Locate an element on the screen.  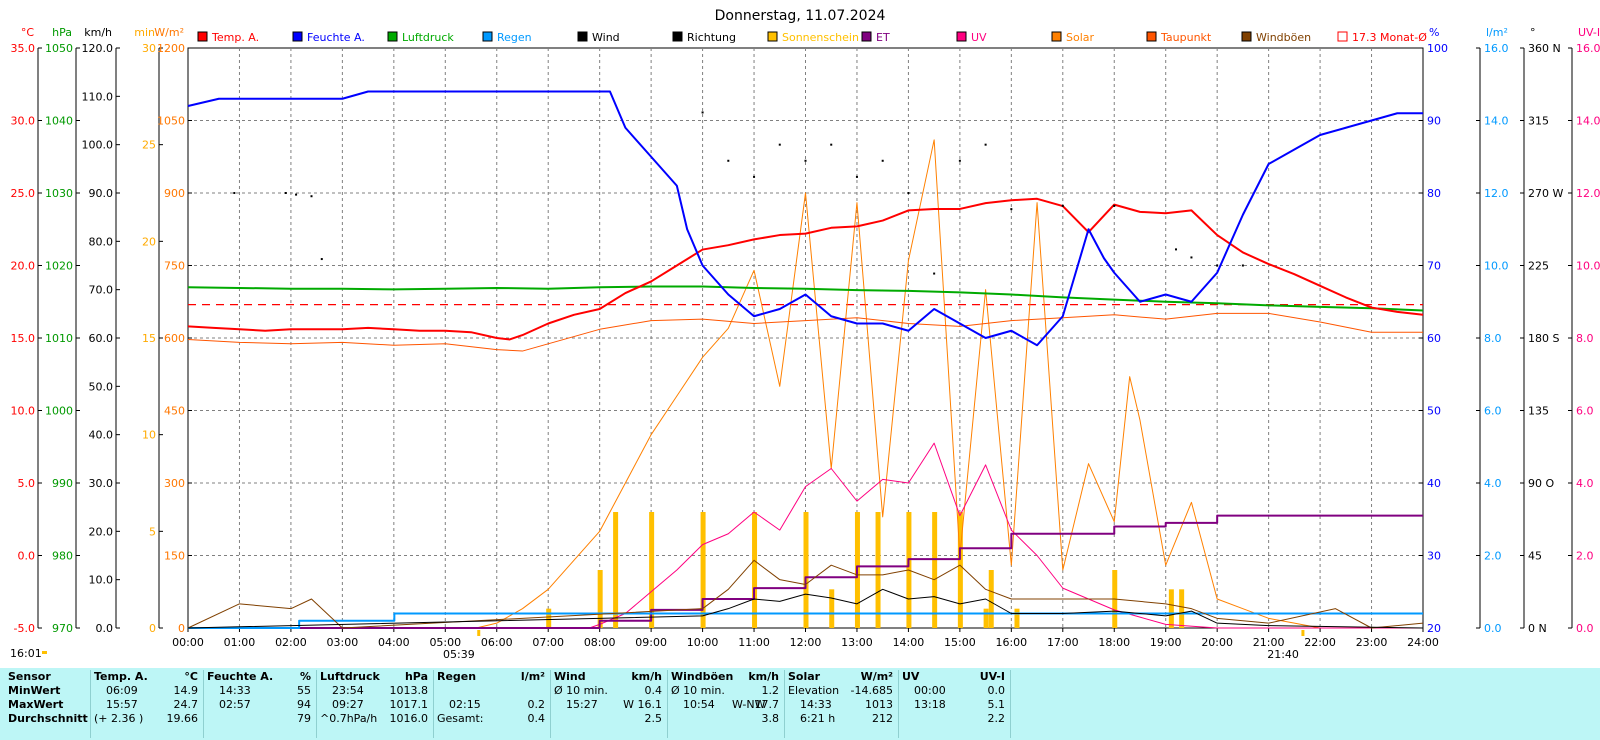
legend-label: Feuchte A. is located at coordinates (336, 37).